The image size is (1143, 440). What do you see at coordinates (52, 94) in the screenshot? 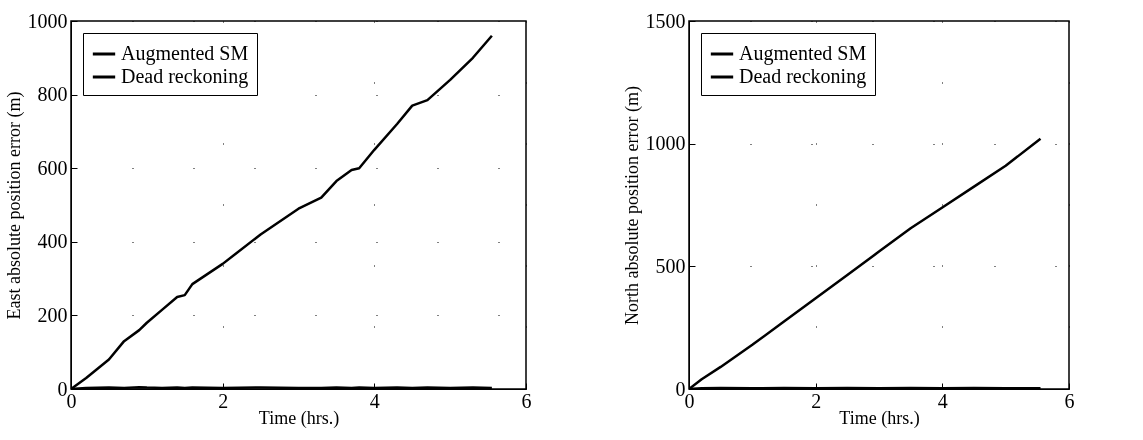
I see `y-tick-label: 800` at bounding box center [52, 94].